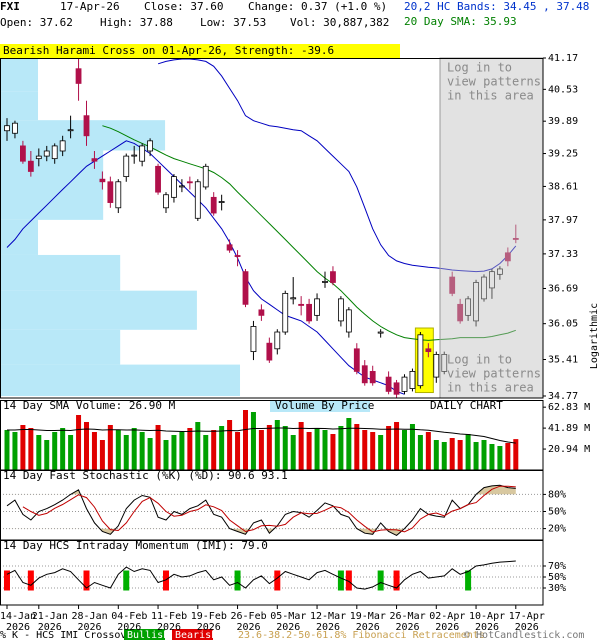 Image resolution: width=600 pixels, height=640 pixels. What do you see at coordinates (557, 566) in the screenshot?
I see `y-tick-label: 70%` at bounding box center [557, 566].